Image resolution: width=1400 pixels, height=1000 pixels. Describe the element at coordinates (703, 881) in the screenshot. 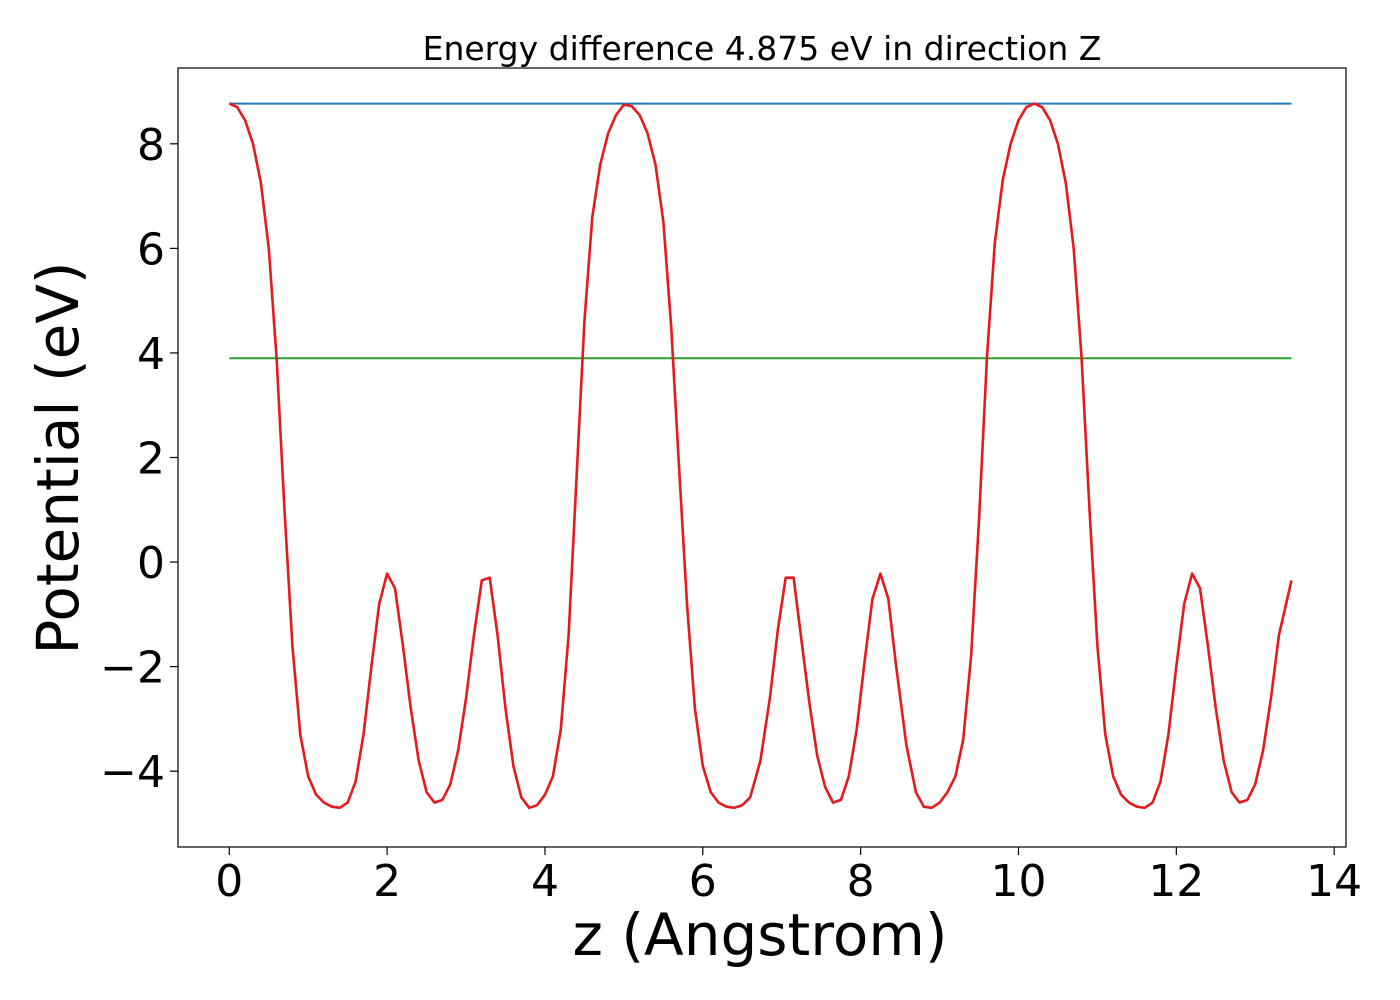

I see `x-tick-label: 6` at that location.